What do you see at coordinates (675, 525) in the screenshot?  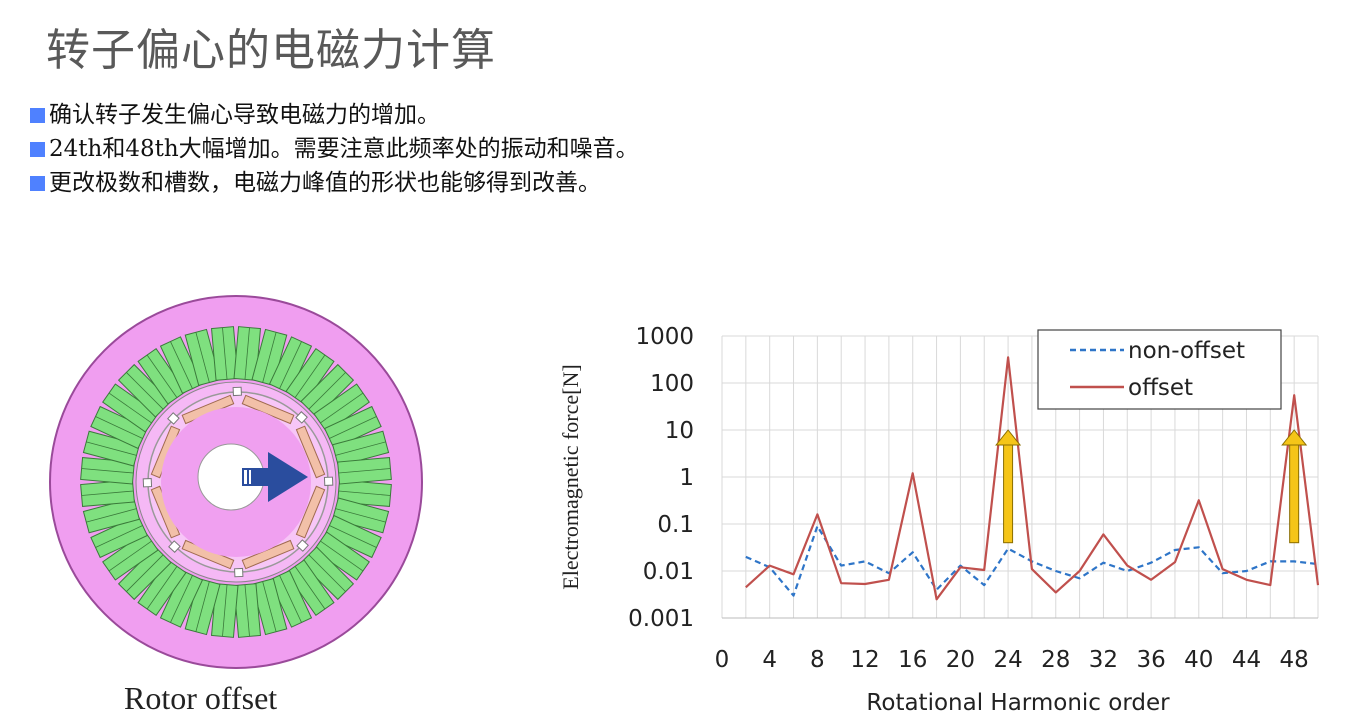 I see `y-tick-label: 0.1` at bounding box center [675, 525].